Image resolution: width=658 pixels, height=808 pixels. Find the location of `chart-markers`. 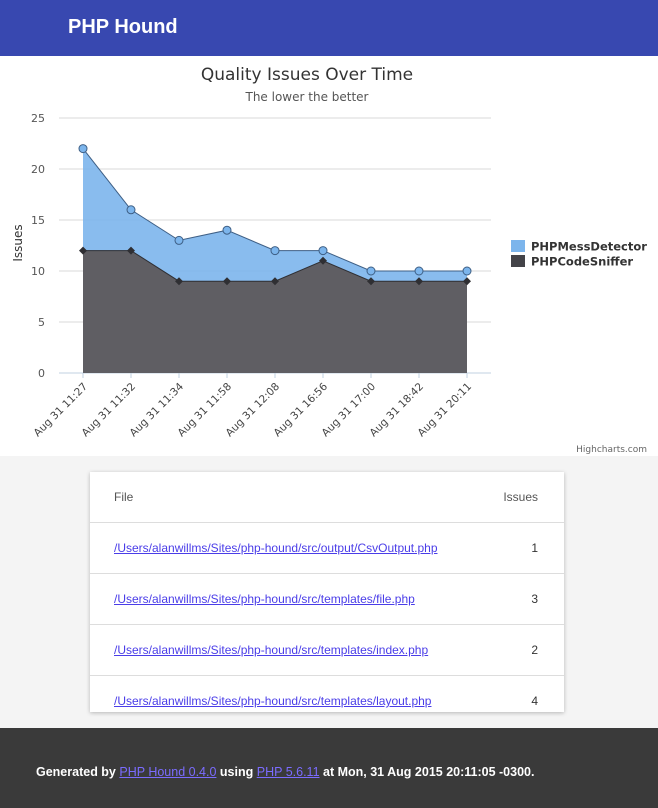

chart-markers is located at coordinates (275, 215).